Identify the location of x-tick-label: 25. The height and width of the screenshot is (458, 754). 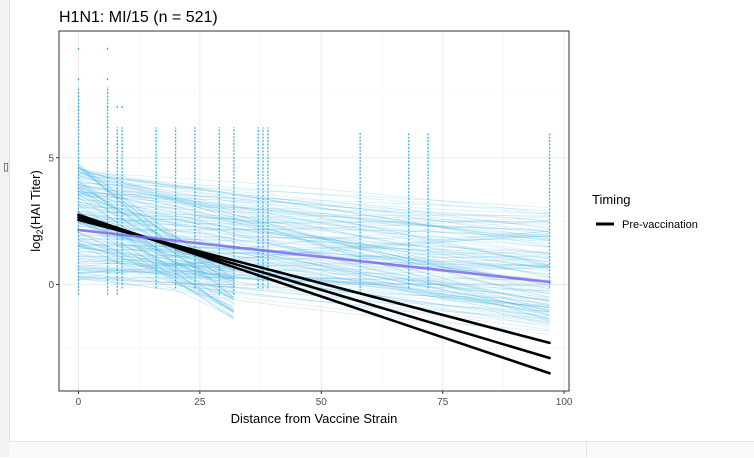
(200, 402).